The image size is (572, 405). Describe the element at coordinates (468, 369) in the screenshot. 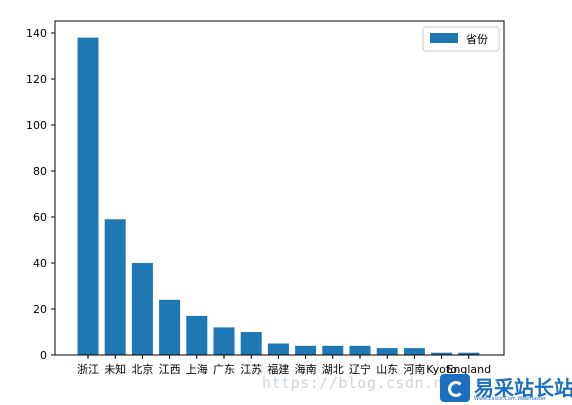

I see `x-tick-label: England` at that location.